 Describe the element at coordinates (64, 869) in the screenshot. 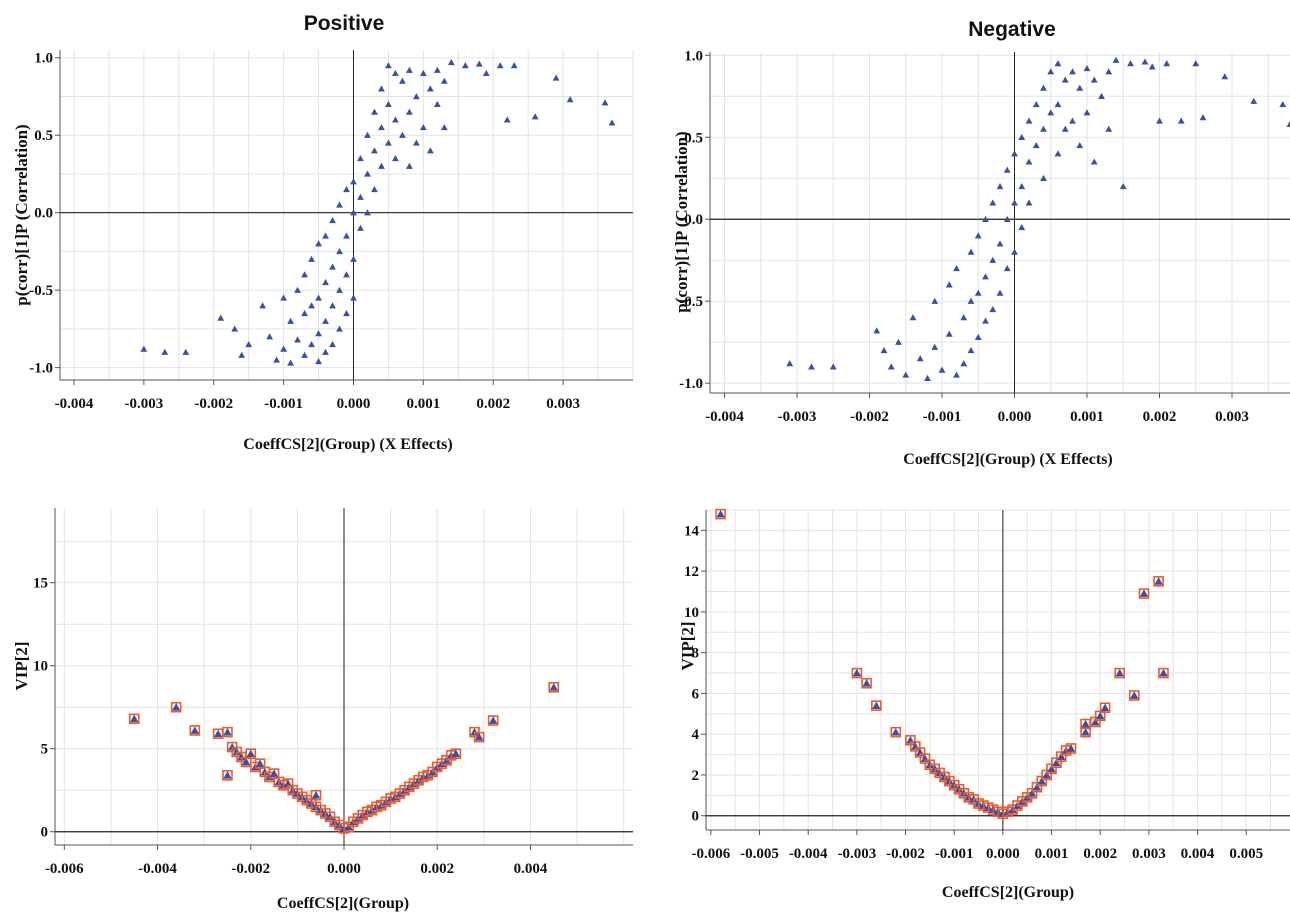

I see `x-tick-label: -0.006` at that location.